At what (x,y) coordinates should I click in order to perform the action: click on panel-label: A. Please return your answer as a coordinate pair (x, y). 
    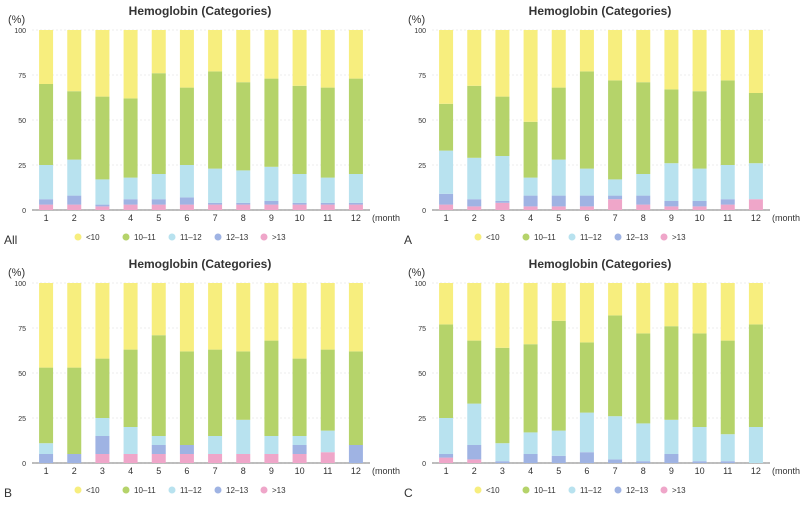
    Looking at the image, I should click on (408, 240).